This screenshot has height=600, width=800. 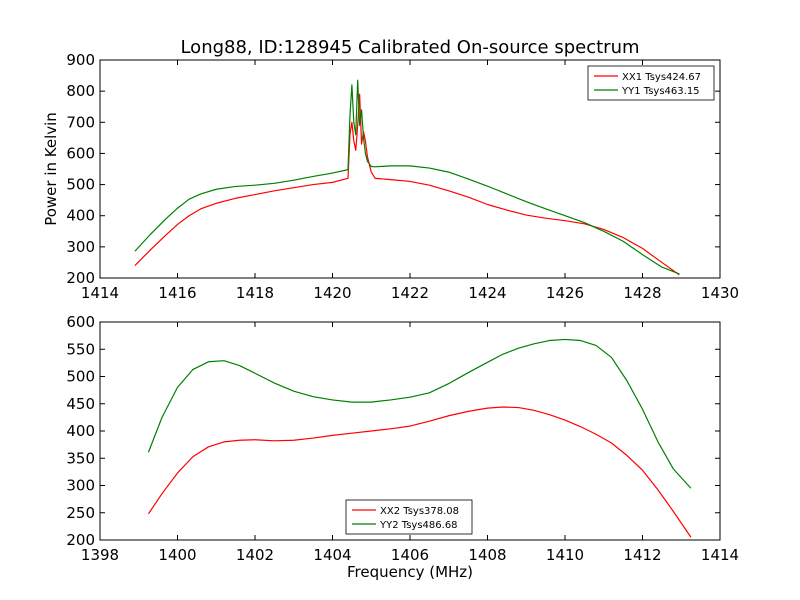 What do you see at coordinates (177, 555) in the screenshot?
I see `bottom-x-tick-label: 1400` at bounding box center [177, 555].